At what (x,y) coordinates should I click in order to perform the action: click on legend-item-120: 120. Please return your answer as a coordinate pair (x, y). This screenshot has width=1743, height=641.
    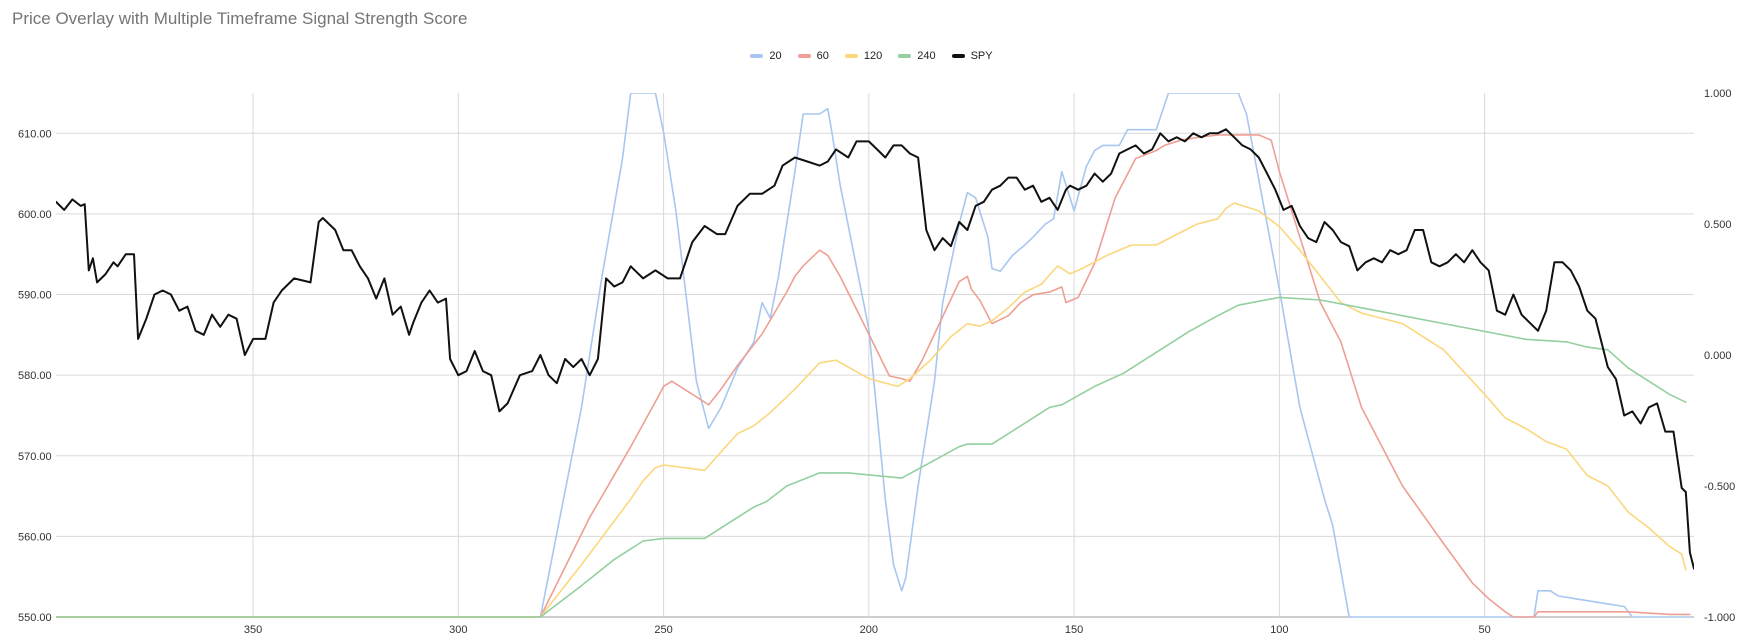
    Looking at the image, I should click on (863, 56).